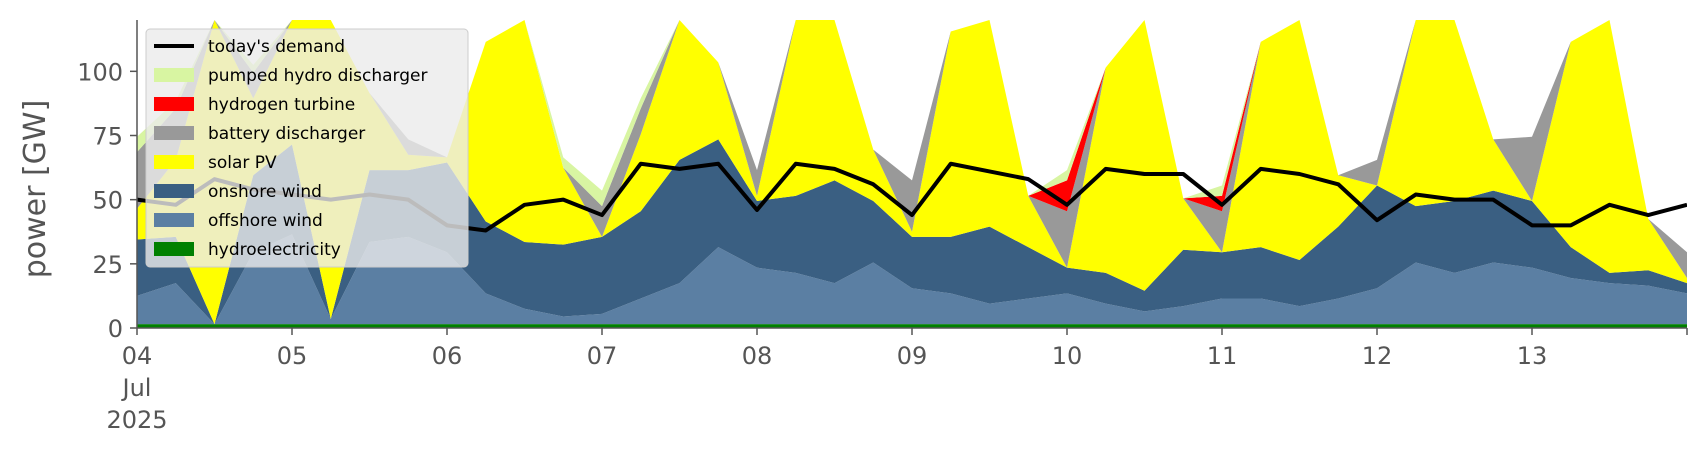  Describe the element at coordinates (757, 356) in the screenshot. I see `x-tick-label: 08` at that location.